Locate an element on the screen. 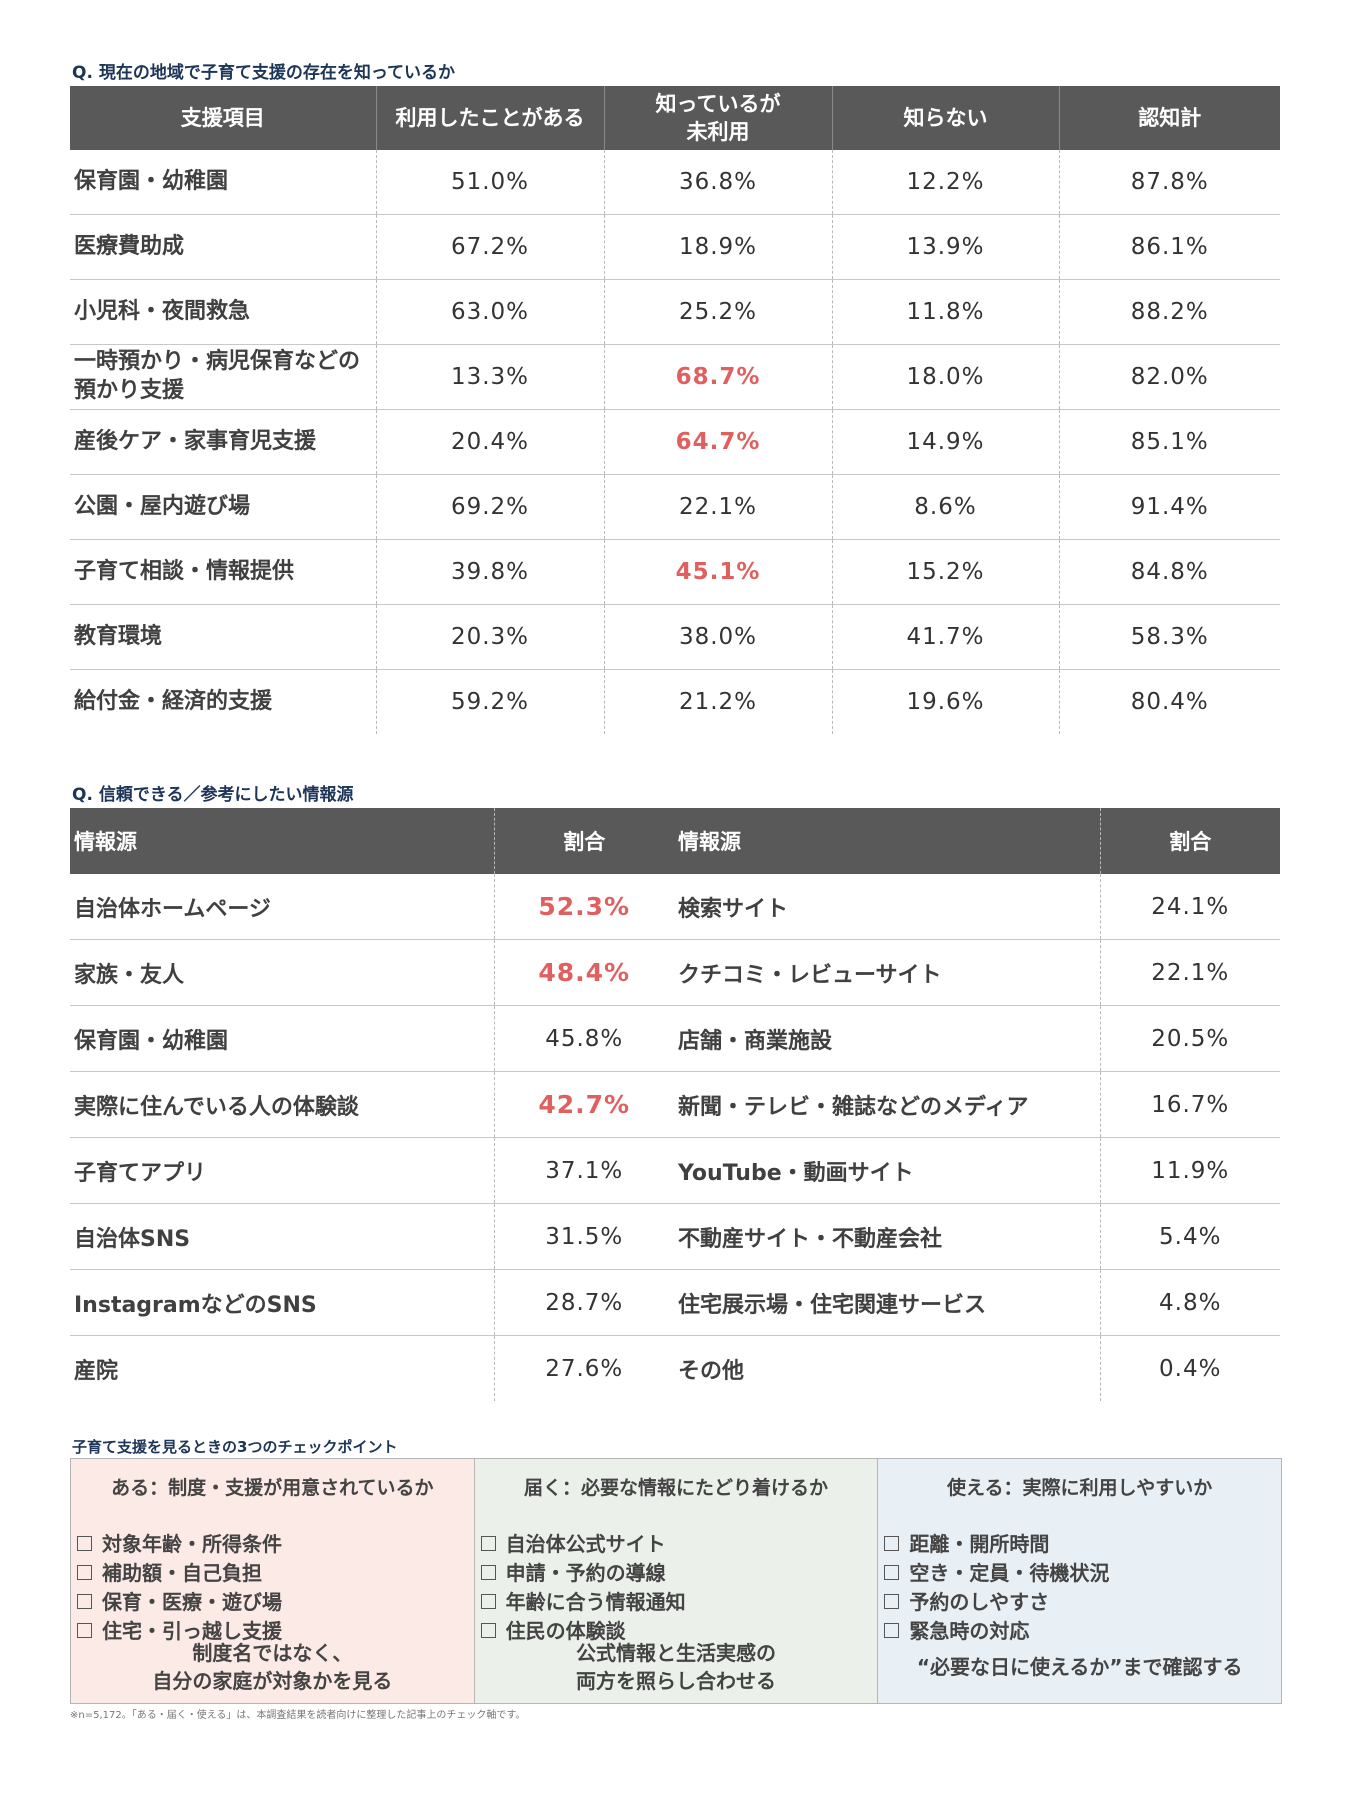 This screenshot has height=1798, width=1362. column-summary-line1: 公式情報と生活実感の is located at coordinates (676, 1653).